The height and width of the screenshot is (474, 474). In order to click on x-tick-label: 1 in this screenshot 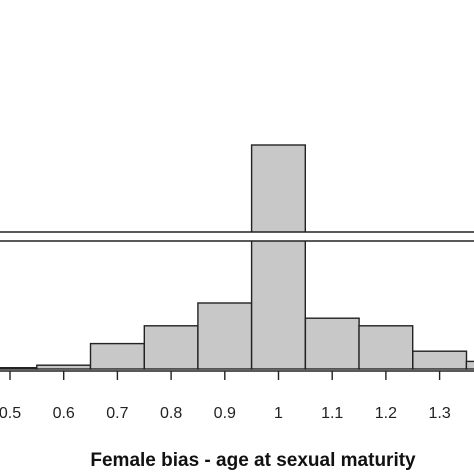, I will do `click(278, 413)`.